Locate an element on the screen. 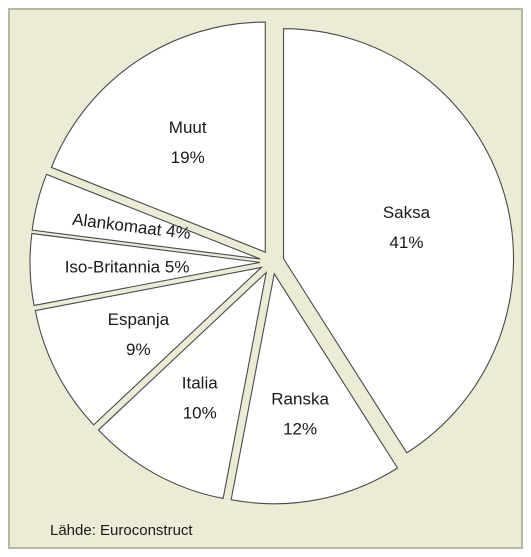  pie-slice-ranska is located at coordinates (314, 388).